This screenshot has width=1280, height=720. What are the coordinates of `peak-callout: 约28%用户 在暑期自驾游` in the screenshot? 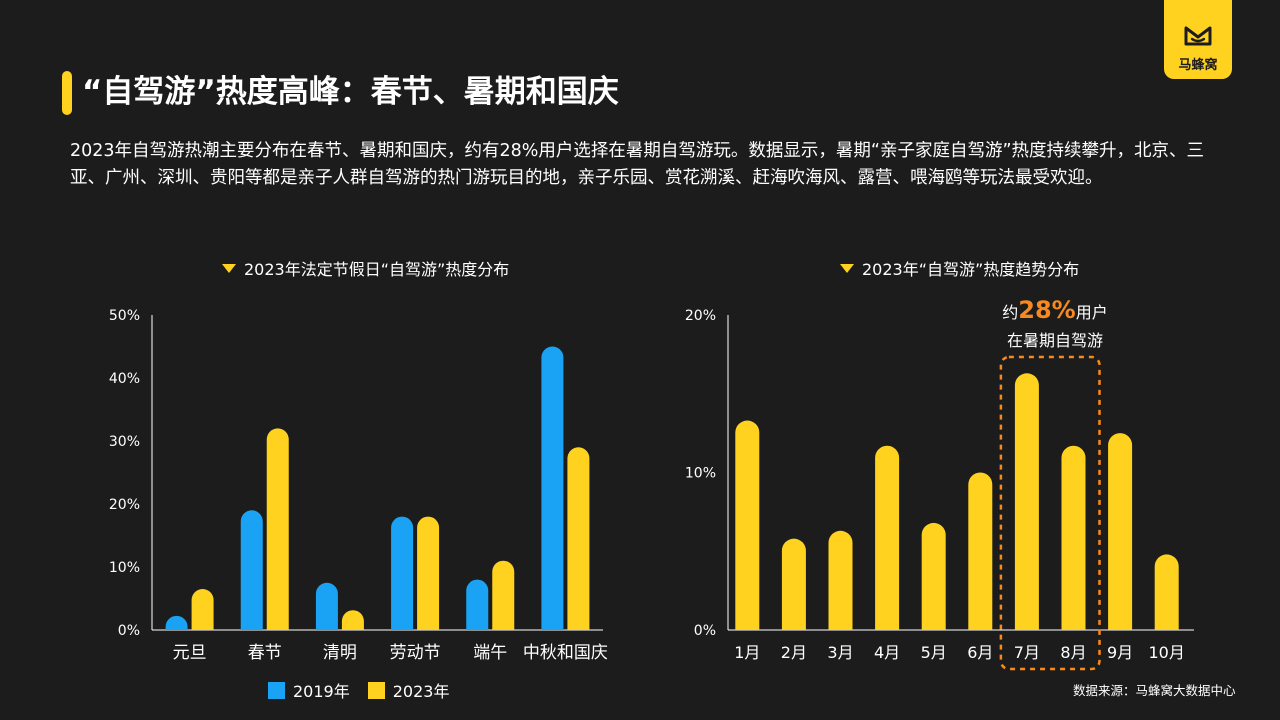 It's located at (1055, 325).